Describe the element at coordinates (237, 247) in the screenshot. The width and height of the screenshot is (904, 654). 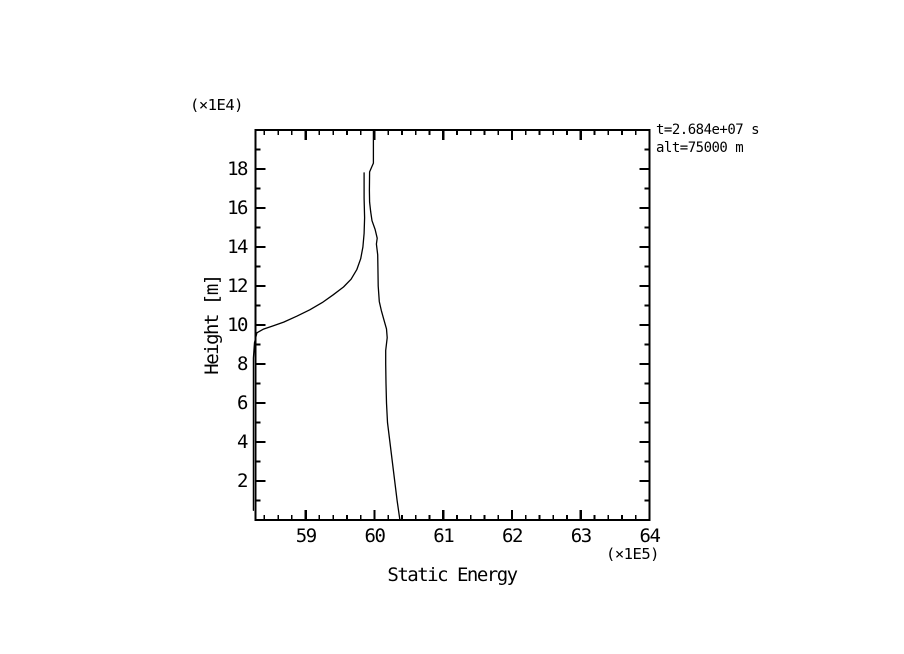
I see `y-tick-label: 14` at that location.